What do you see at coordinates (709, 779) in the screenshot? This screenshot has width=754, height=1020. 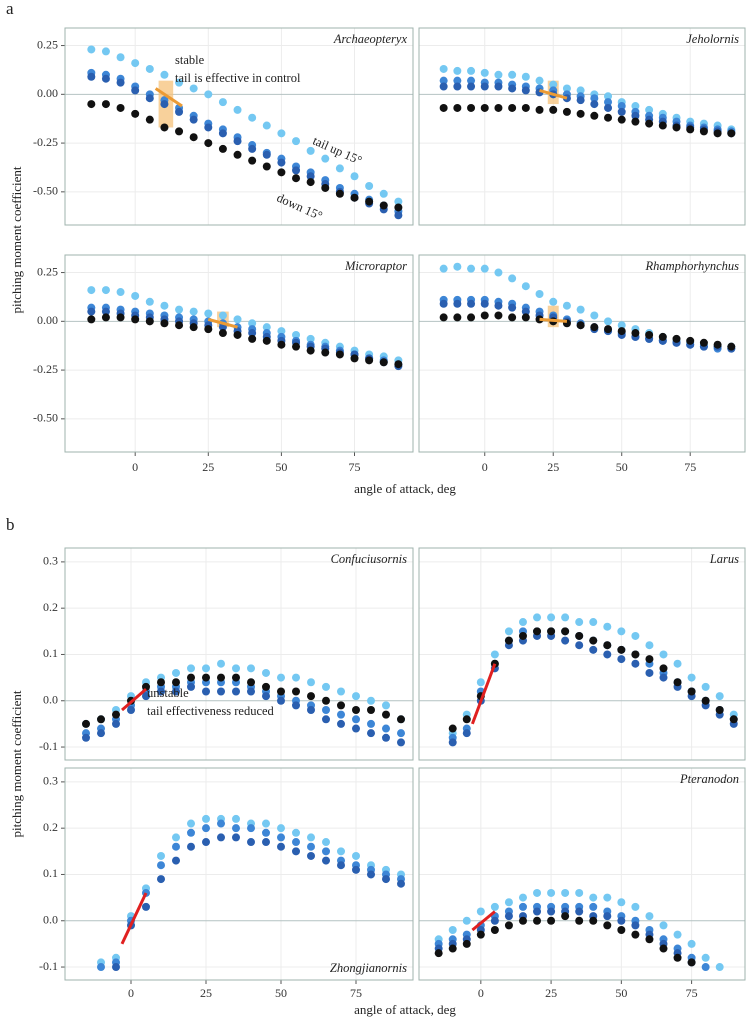 I see `panel-title: Pteranodon` at bounding box center [709, 779].